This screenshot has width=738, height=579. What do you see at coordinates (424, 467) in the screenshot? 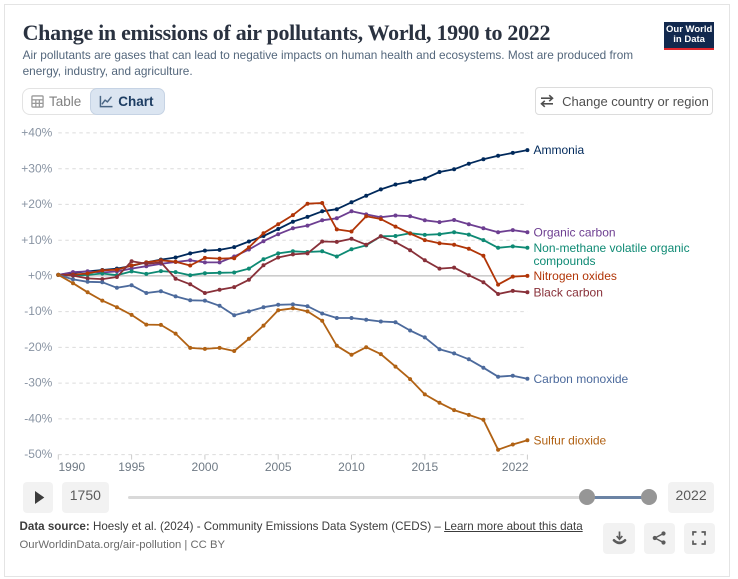
I see `svg-text: 2015` at bounding box center [424, 467].